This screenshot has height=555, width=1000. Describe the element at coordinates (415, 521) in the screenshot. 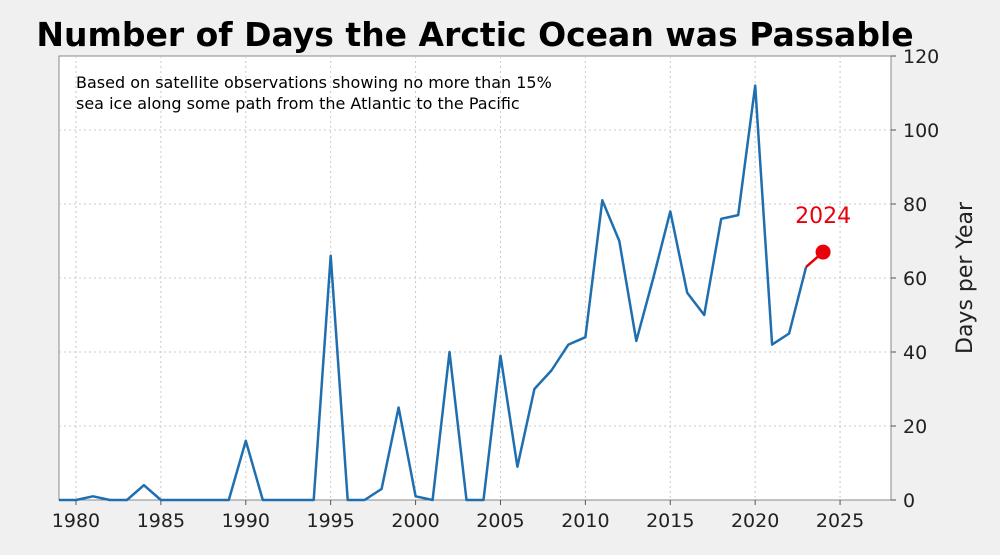

I see `x-tick-label: 2000` at that location.